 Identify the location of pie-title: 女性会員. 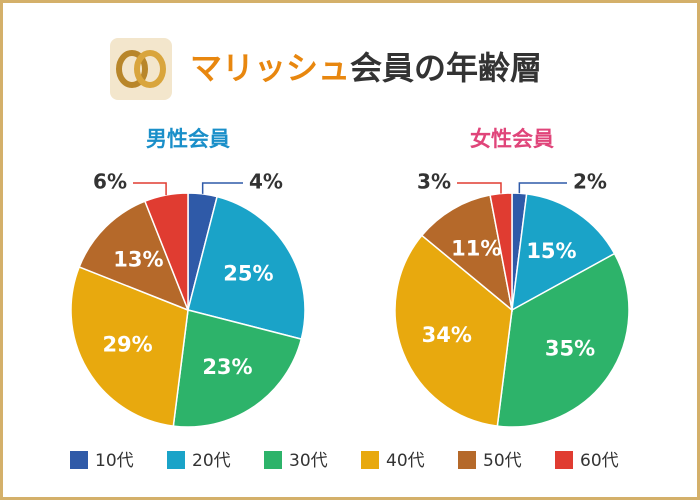
(512, 139).